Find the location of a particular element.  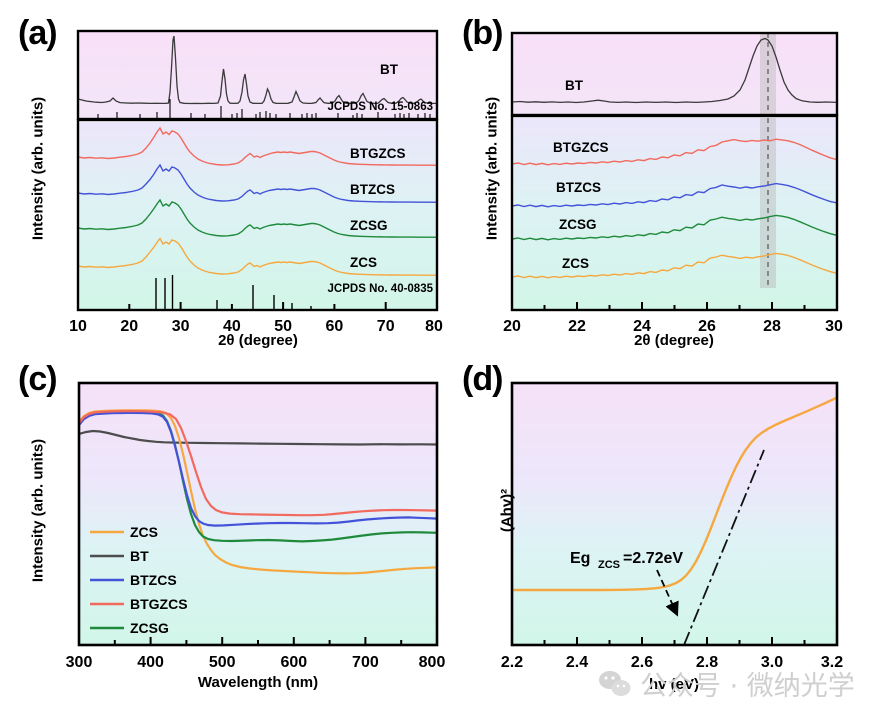

zcs-curve-b is located at coordinates (674, 265).